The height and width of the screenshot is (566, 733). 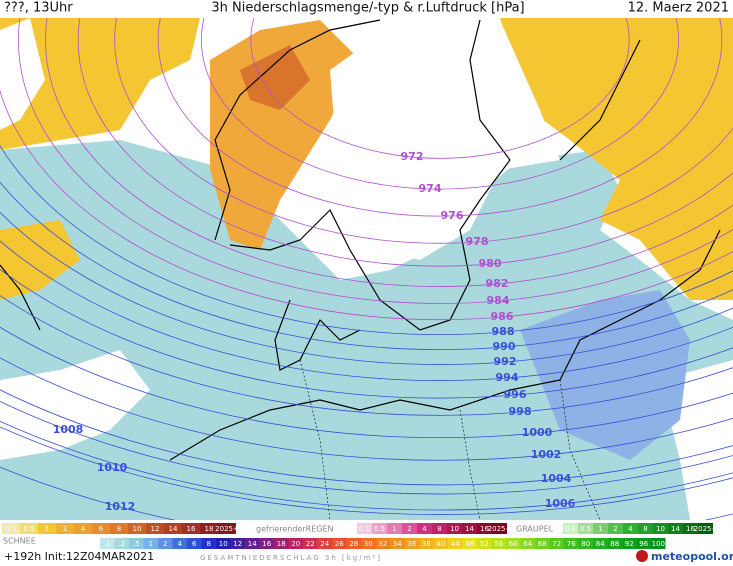 What do you see at coordinates (605, 375) in the screenshot?
I see `precip-moderate` at bounding box center [605, 375].